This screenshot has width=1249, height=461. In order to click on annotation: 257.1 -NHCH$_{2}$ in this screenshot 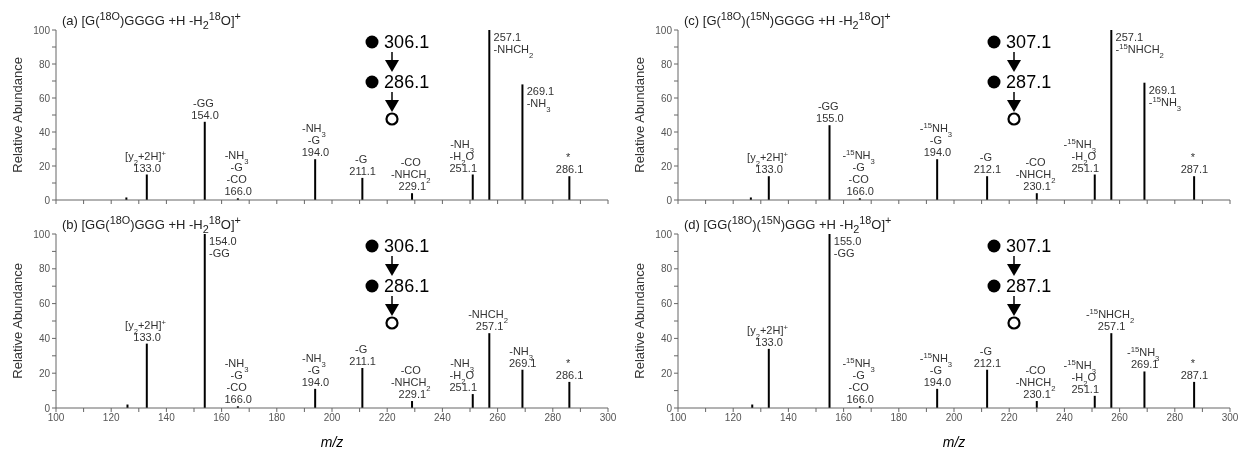, I will do `click(513, 45)`.